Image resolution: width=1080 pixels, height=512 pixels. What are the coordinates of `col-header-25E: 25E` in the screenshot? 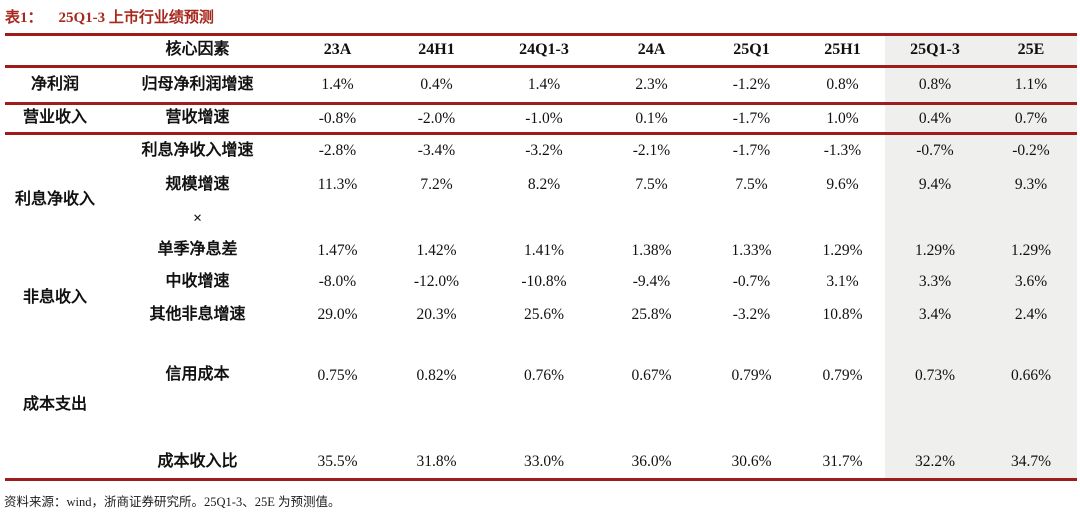 It's located at (1031, 51).